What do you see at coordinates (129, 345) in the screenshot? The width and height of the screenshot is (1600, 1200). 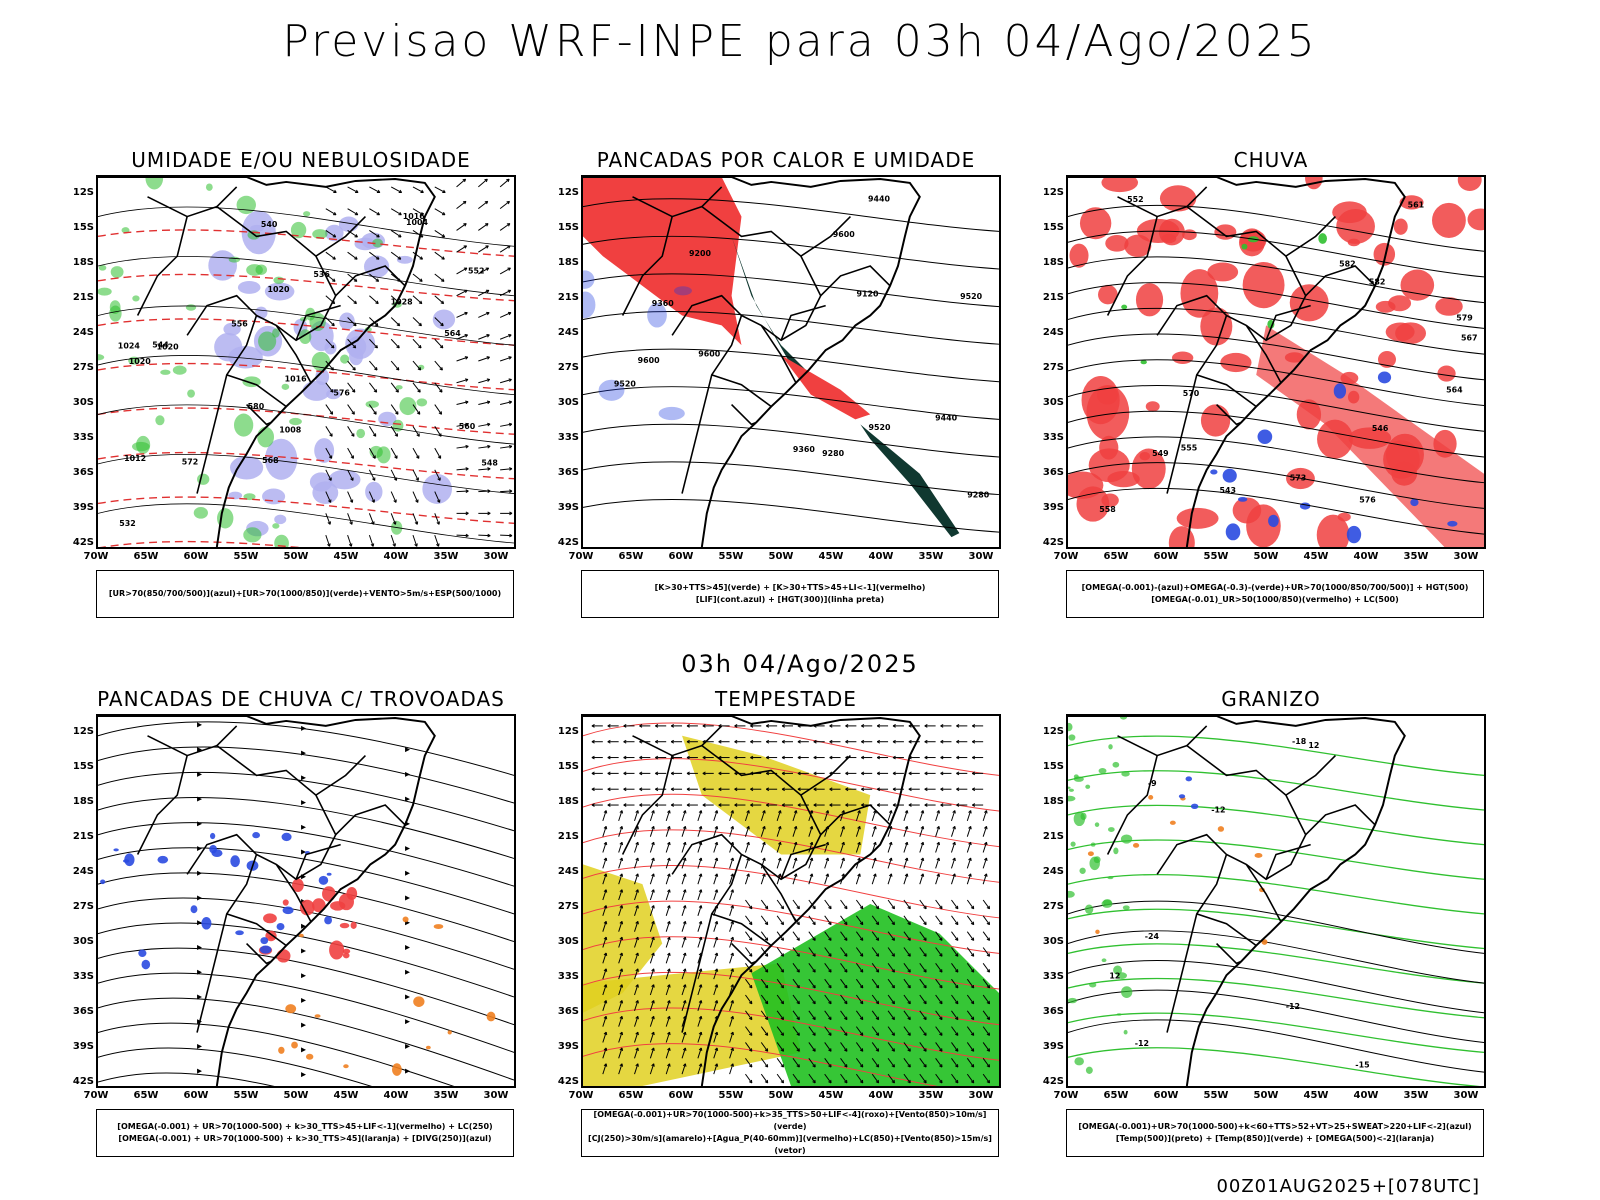 I see `contour-label: 1024` at bounding box center [129, 345].